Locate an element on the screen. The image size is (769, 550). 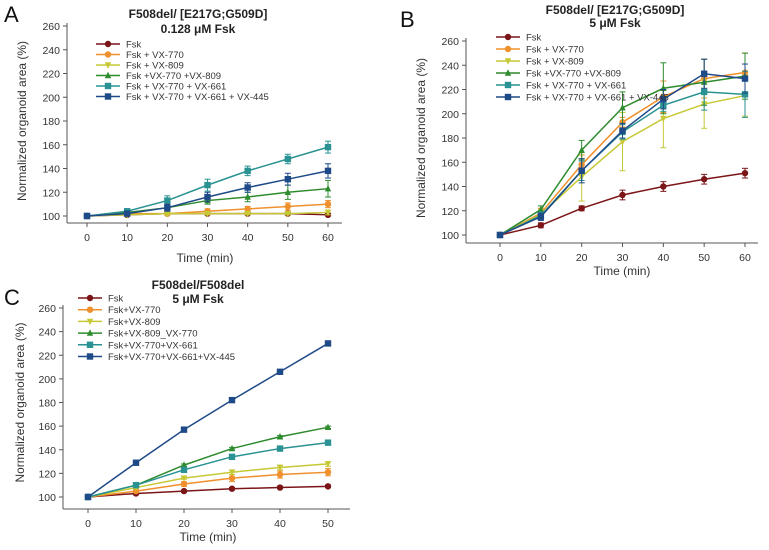
legend-label: Fsk + VX-770 + VX-661 is located at coordinates (176, 87).